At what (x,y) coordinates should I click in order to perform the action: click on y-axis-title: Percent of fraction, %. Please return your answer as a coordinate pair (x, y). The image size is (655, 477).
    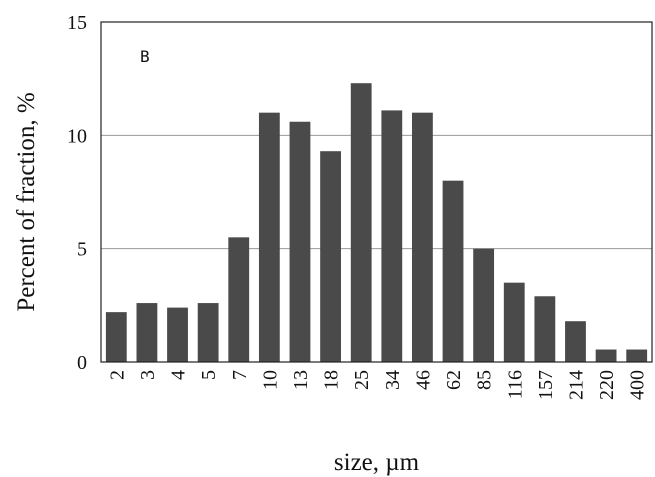
    Looking at the image, I should click on (26, 201).